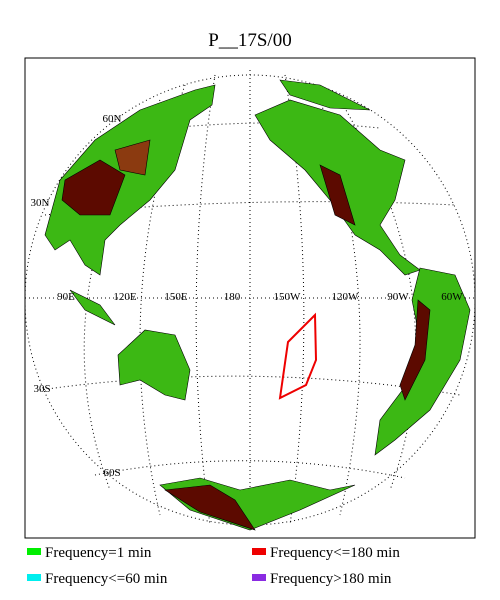  What do you see at coordinates (41, 389) in the screenshot?
I see `graticule-label: 30S` at bounding box center [41, 389].